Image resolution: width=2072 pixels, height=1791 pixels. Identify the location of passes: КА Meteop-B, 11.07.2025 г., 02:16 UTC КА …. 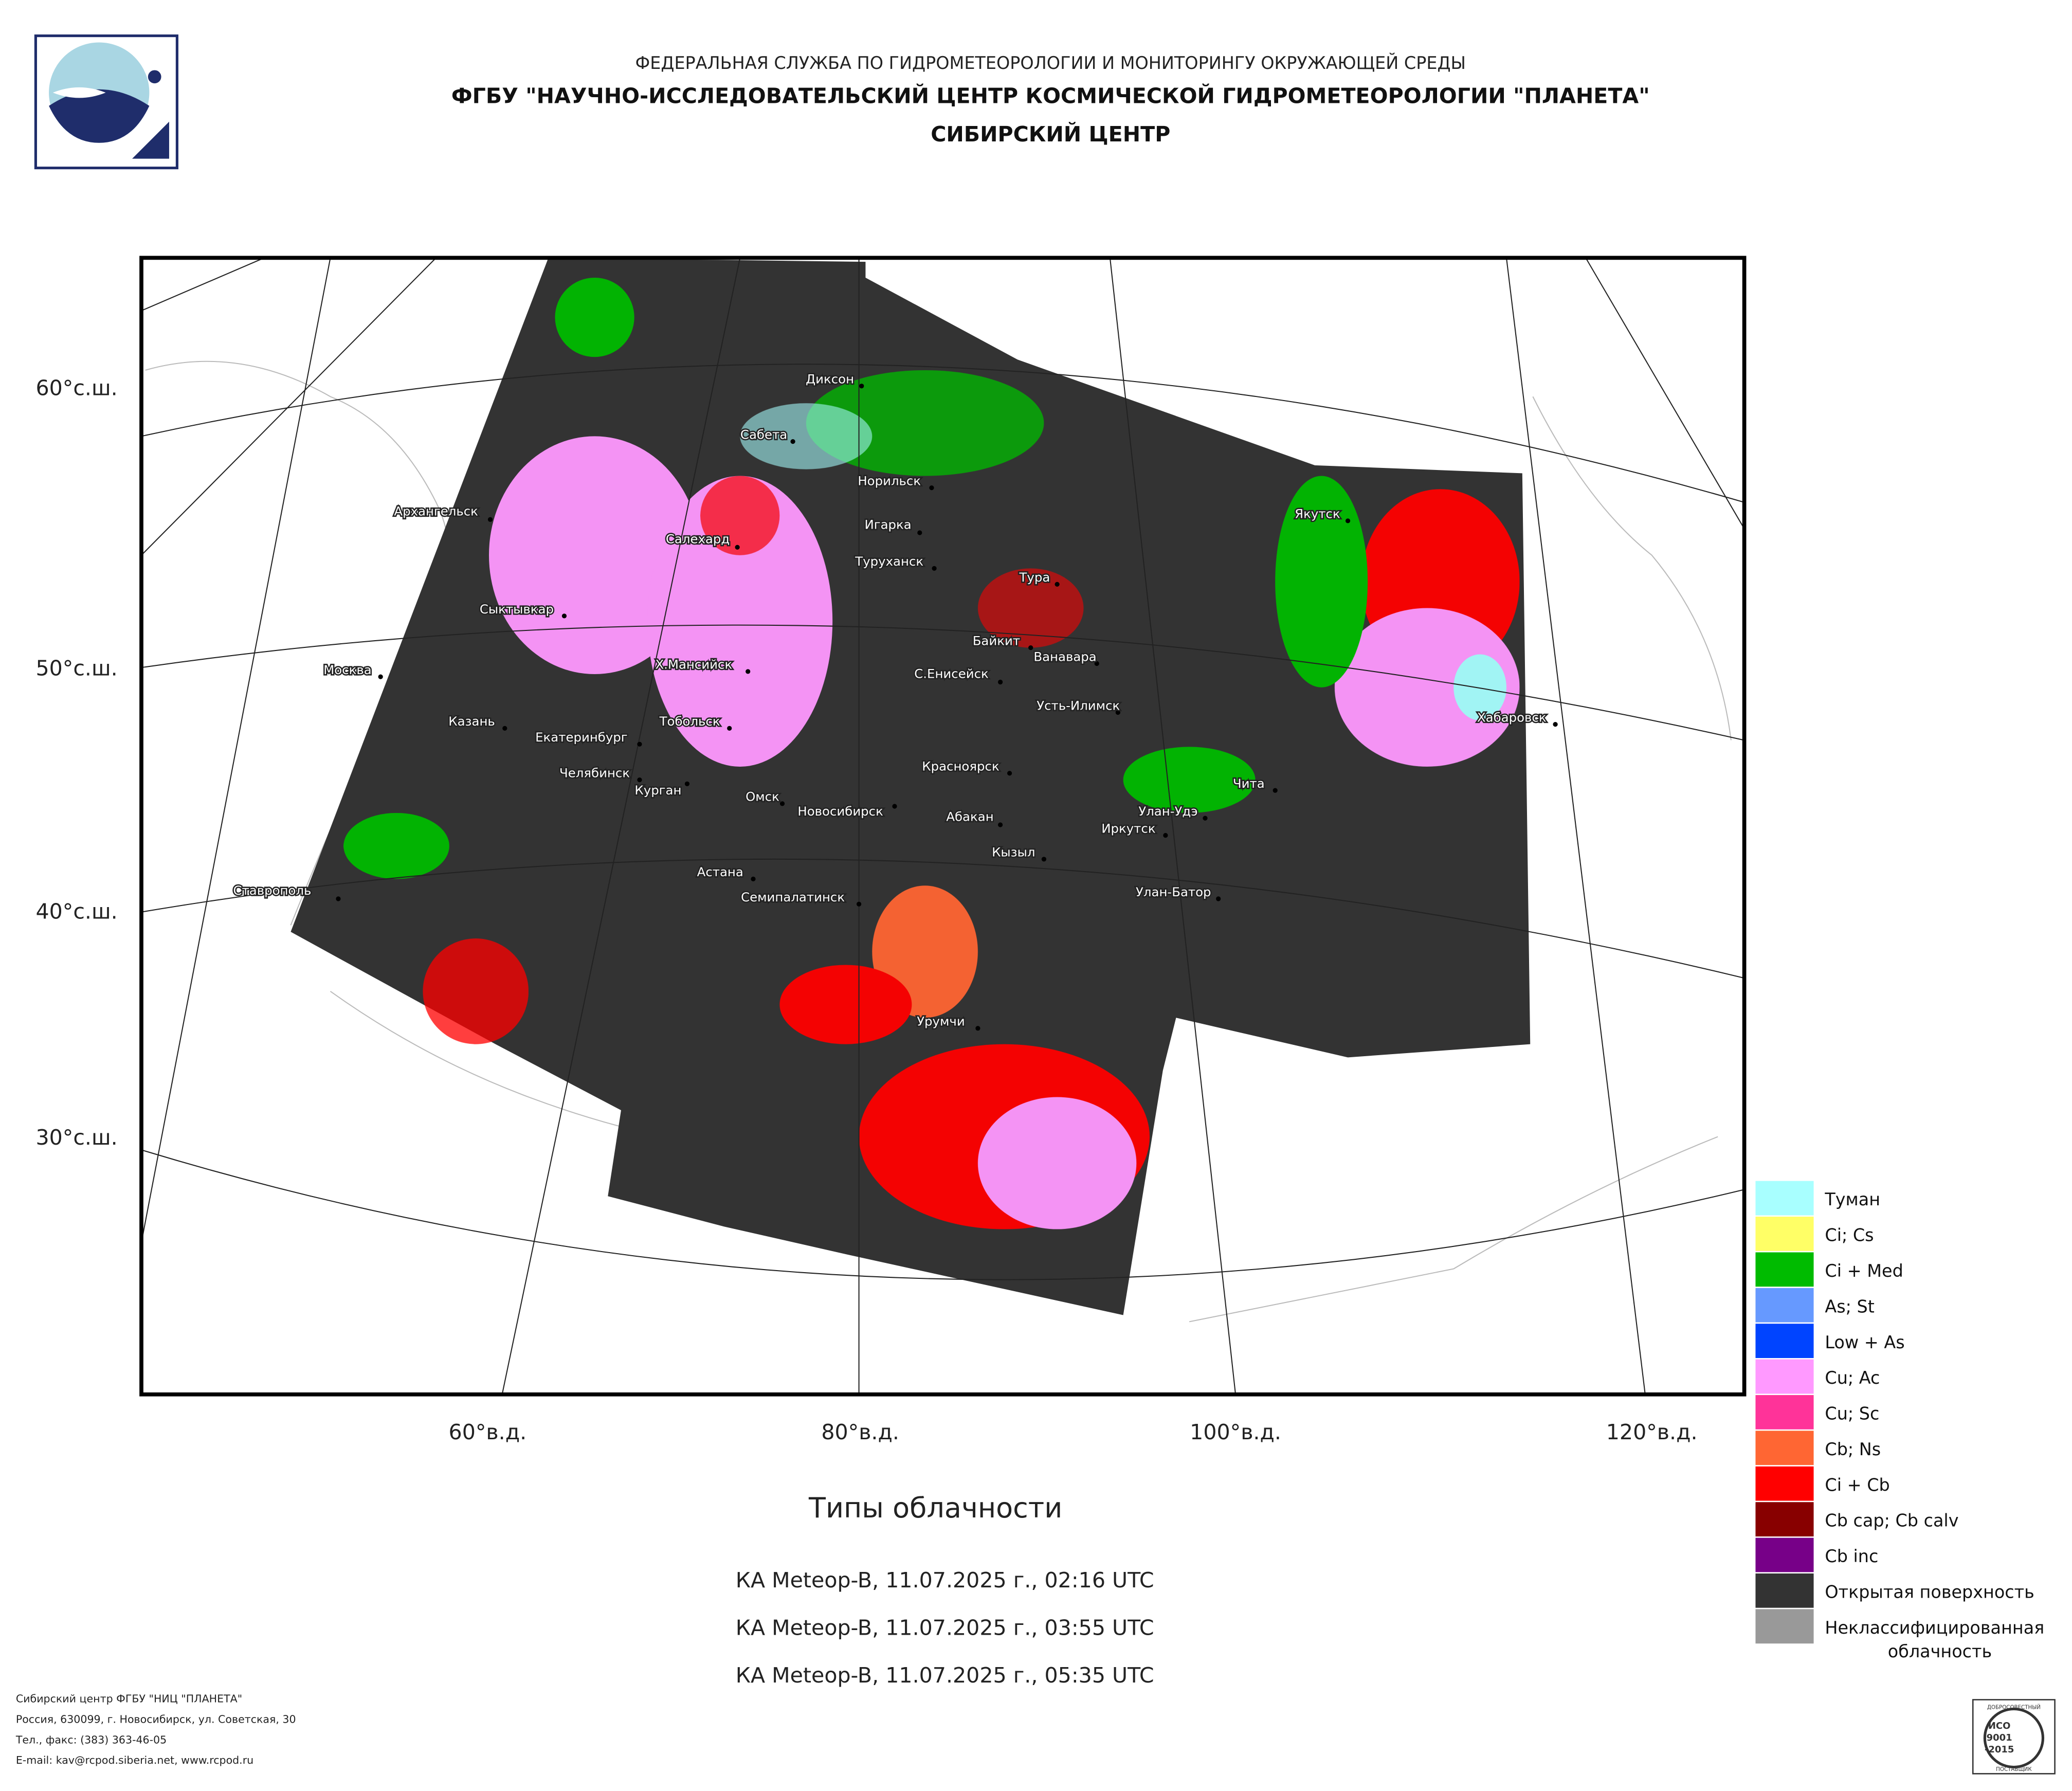
(945, 1628).